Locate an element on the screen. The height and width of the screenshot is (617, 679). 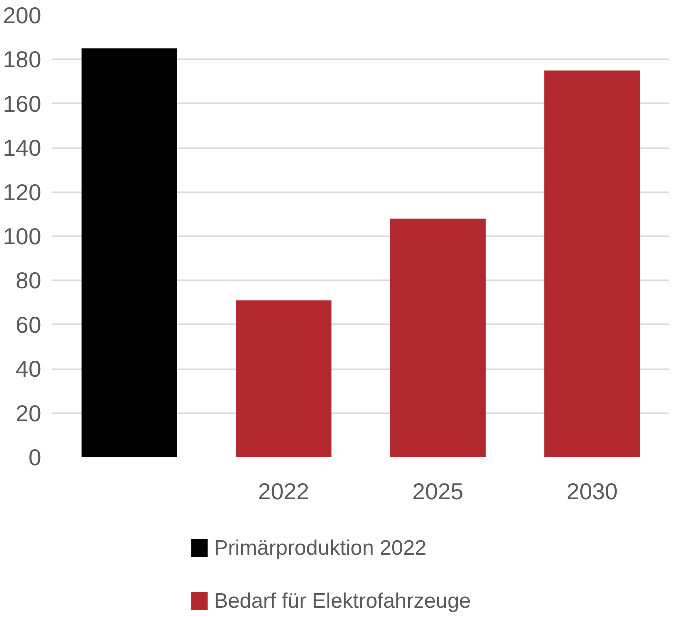
y-tick-label: 120 is located at coordinates (22, 192).